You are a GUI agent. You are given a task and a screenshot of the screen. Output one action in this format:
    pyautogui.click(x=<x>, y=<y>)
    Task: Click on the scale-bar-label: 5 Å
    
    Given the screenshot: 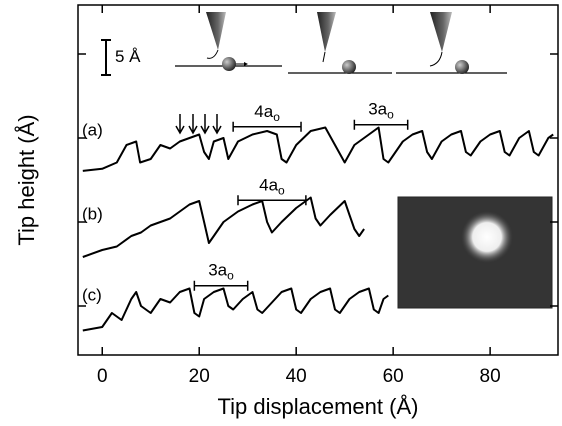 What is the action you would take?
    pyautogui.click(x=128, y=56)
    